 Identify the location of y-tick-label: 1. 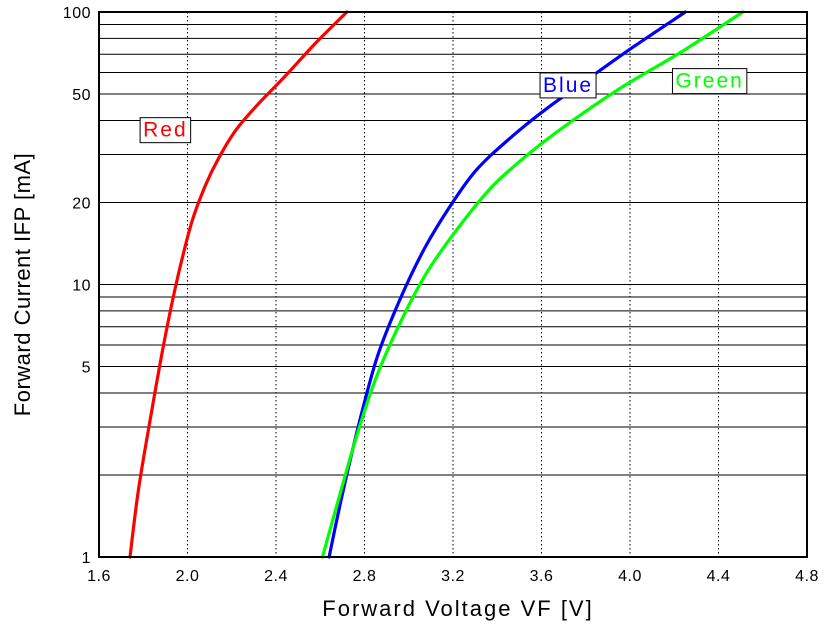
(86, 558).